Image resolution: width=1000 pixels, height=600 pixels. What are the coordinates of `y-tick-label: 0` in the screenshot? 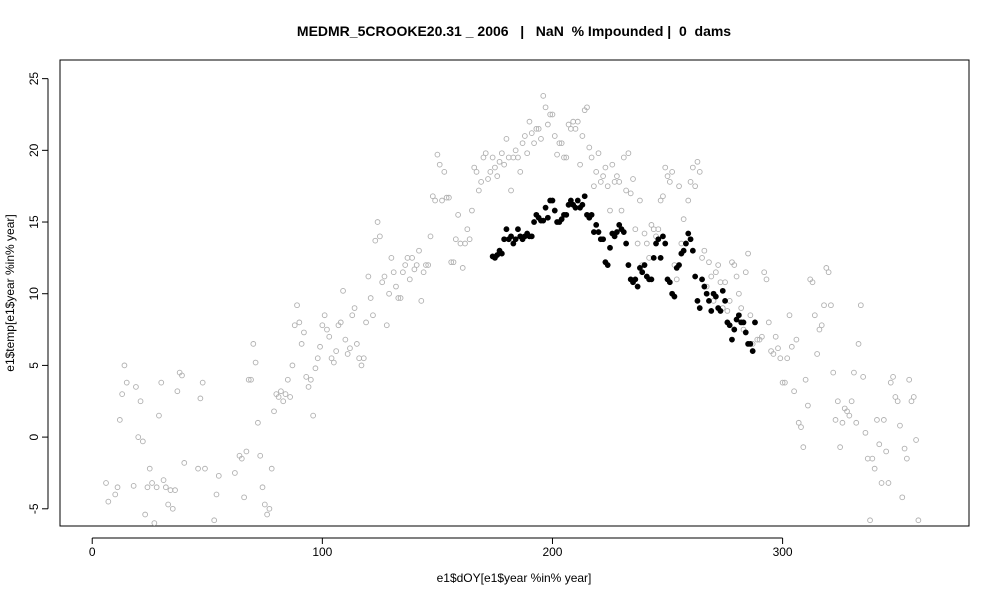 It's located at (34, 436).